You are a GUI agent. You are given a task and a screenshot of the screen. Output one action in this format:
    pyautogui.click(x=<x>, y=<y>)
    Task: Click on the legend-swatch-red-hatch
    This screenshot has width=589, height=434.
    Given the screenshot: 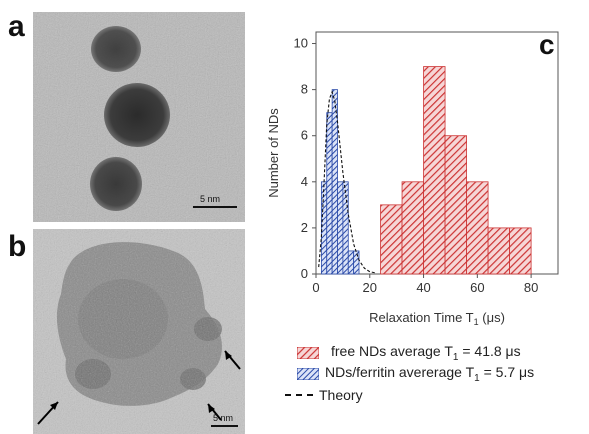 What is the action you would take?
    pyautogui.click(x=308, y=352)
    